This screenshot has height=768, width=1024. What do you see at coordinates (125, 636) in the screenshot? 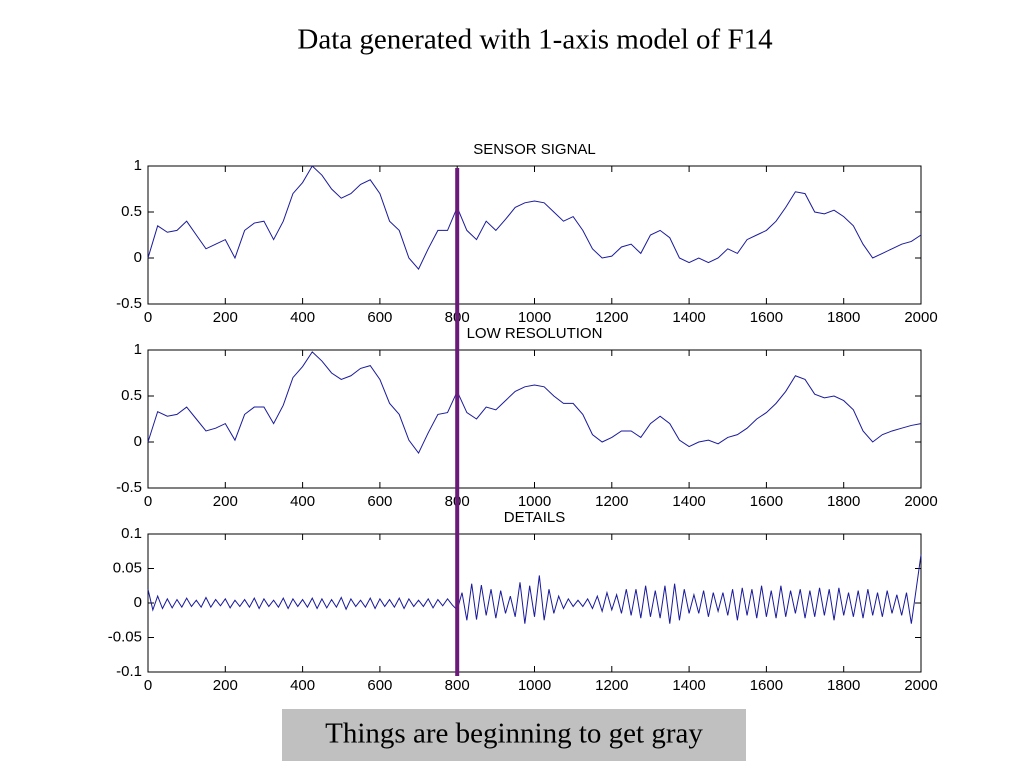
I see `y-tick-label: -0.05` at bounding box center [125, 636].